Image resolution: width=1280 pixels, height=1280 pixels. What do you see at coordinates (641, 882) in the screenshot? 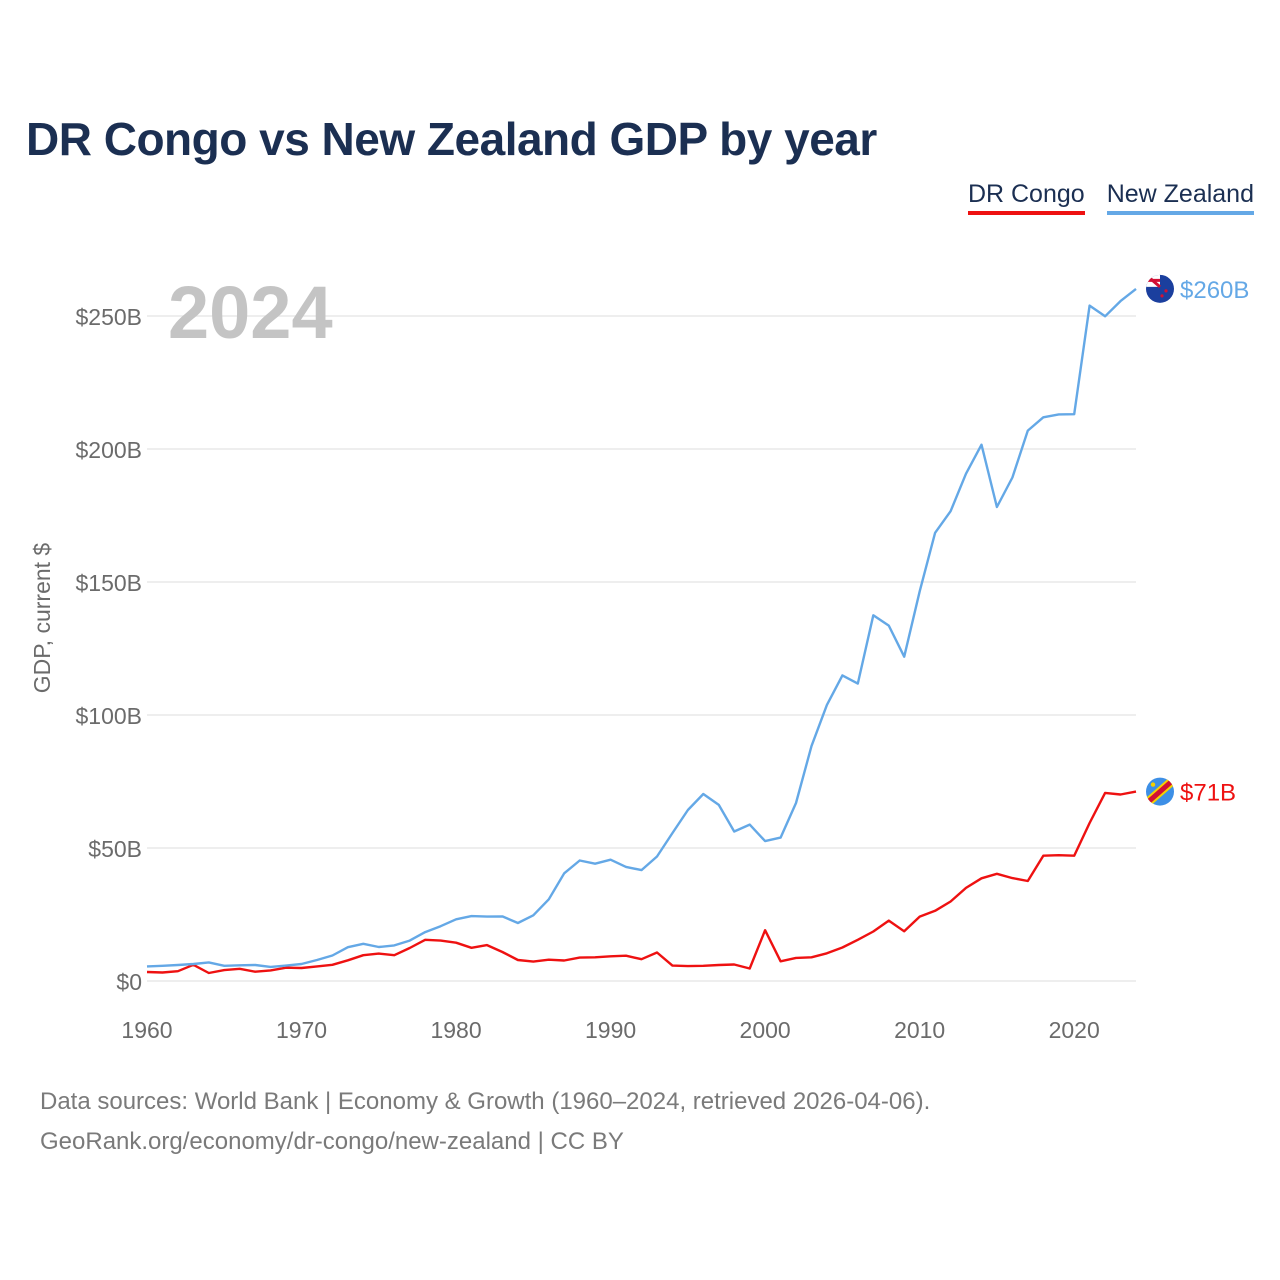
I see `series-line-dr-congo` at bounding box center [641, 882].